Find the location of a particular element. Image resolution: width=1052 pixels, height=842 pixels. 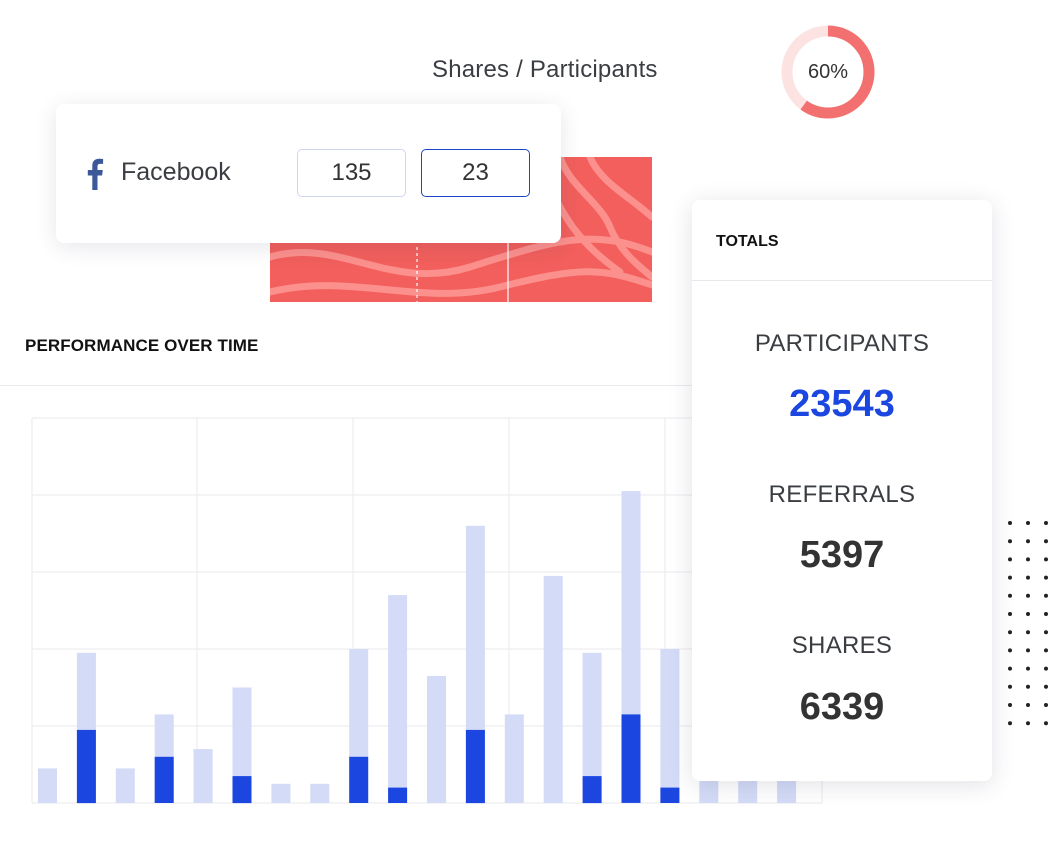

totals-divider is located at coordinates (842, 280).